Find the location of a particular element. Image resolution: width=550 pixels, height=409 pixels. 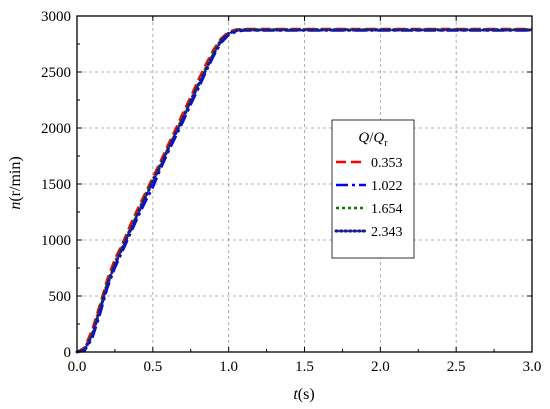

y-tick-label: 1500 is located at coordinates (56, 185).